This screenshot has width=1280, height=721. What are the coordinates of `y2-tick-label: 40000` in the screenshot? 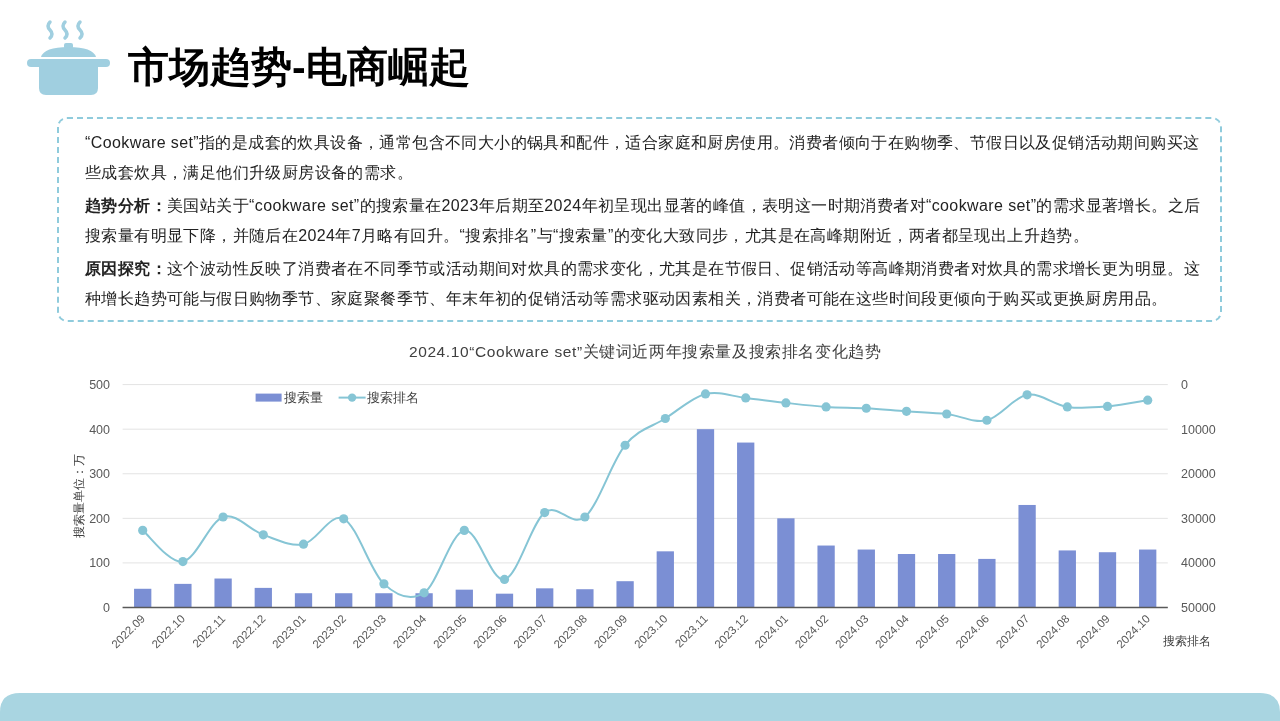 It's located at (1198, 563).